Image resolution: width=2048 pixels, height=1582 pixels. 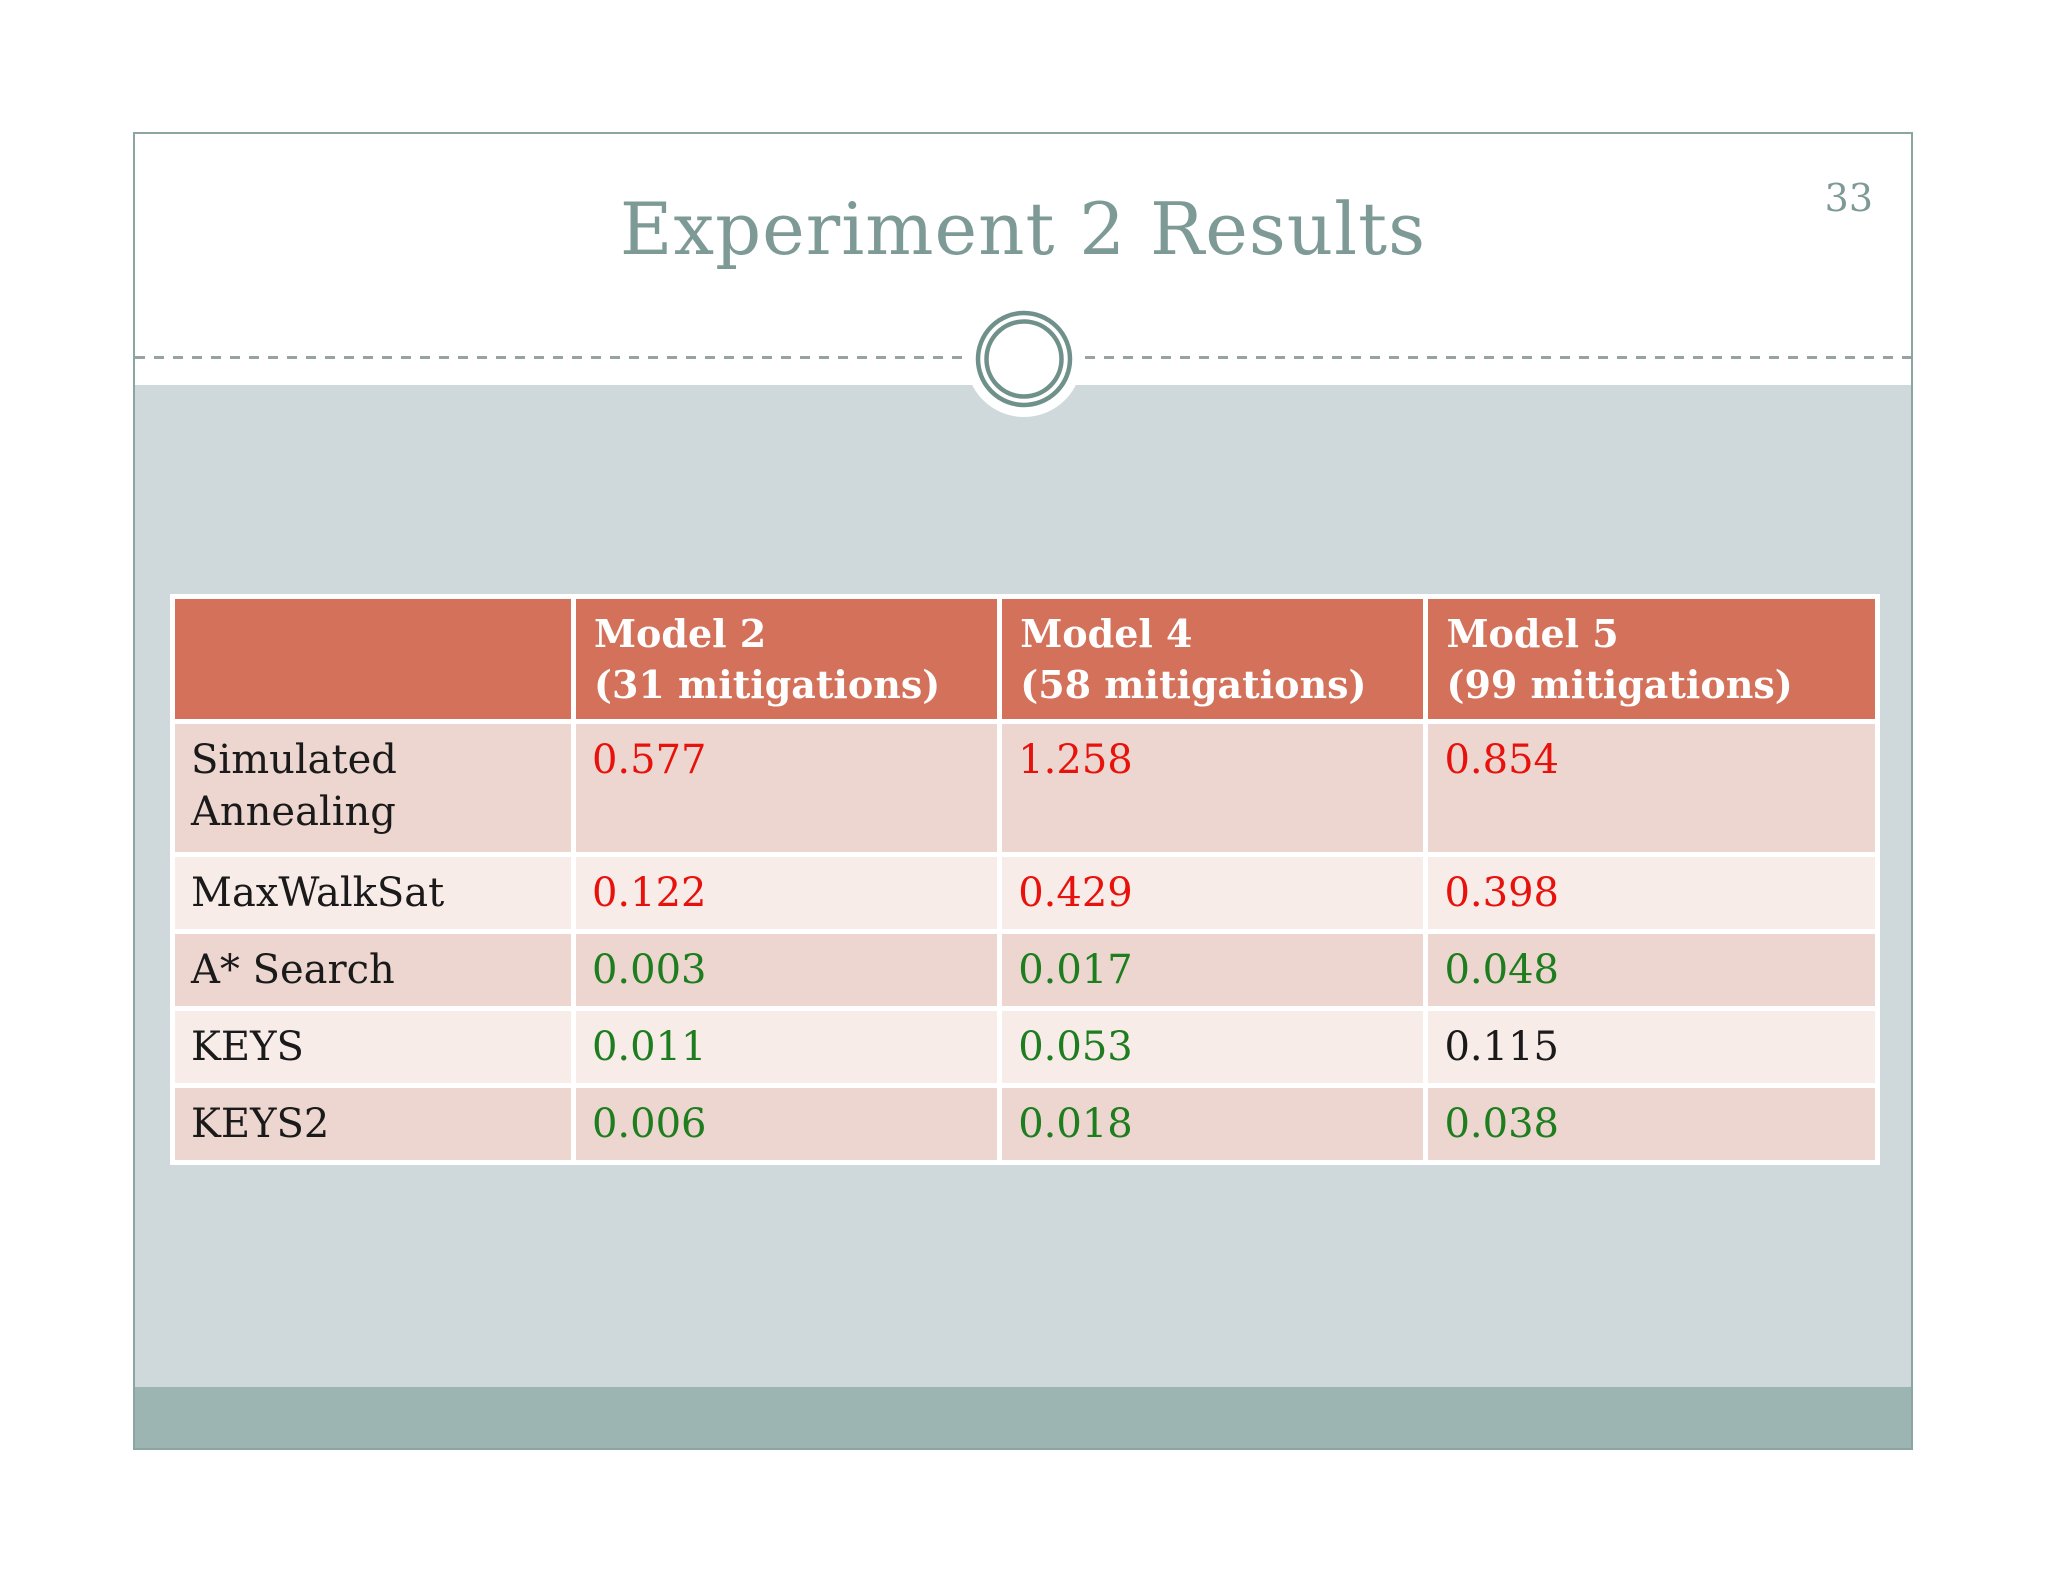 I want to click on footer-bar, so click(x=1023, y=1417).